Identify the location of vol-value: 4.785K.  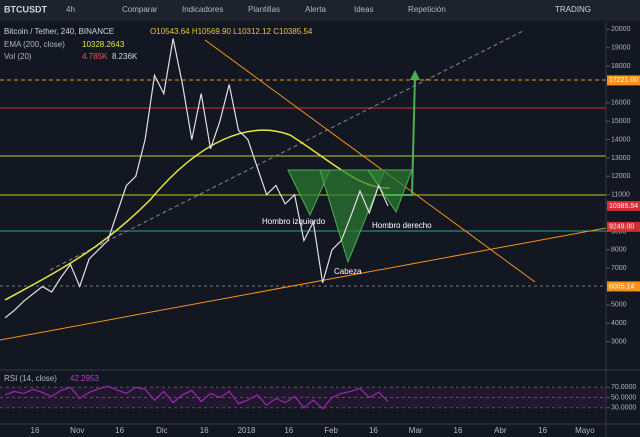
(95, 56).